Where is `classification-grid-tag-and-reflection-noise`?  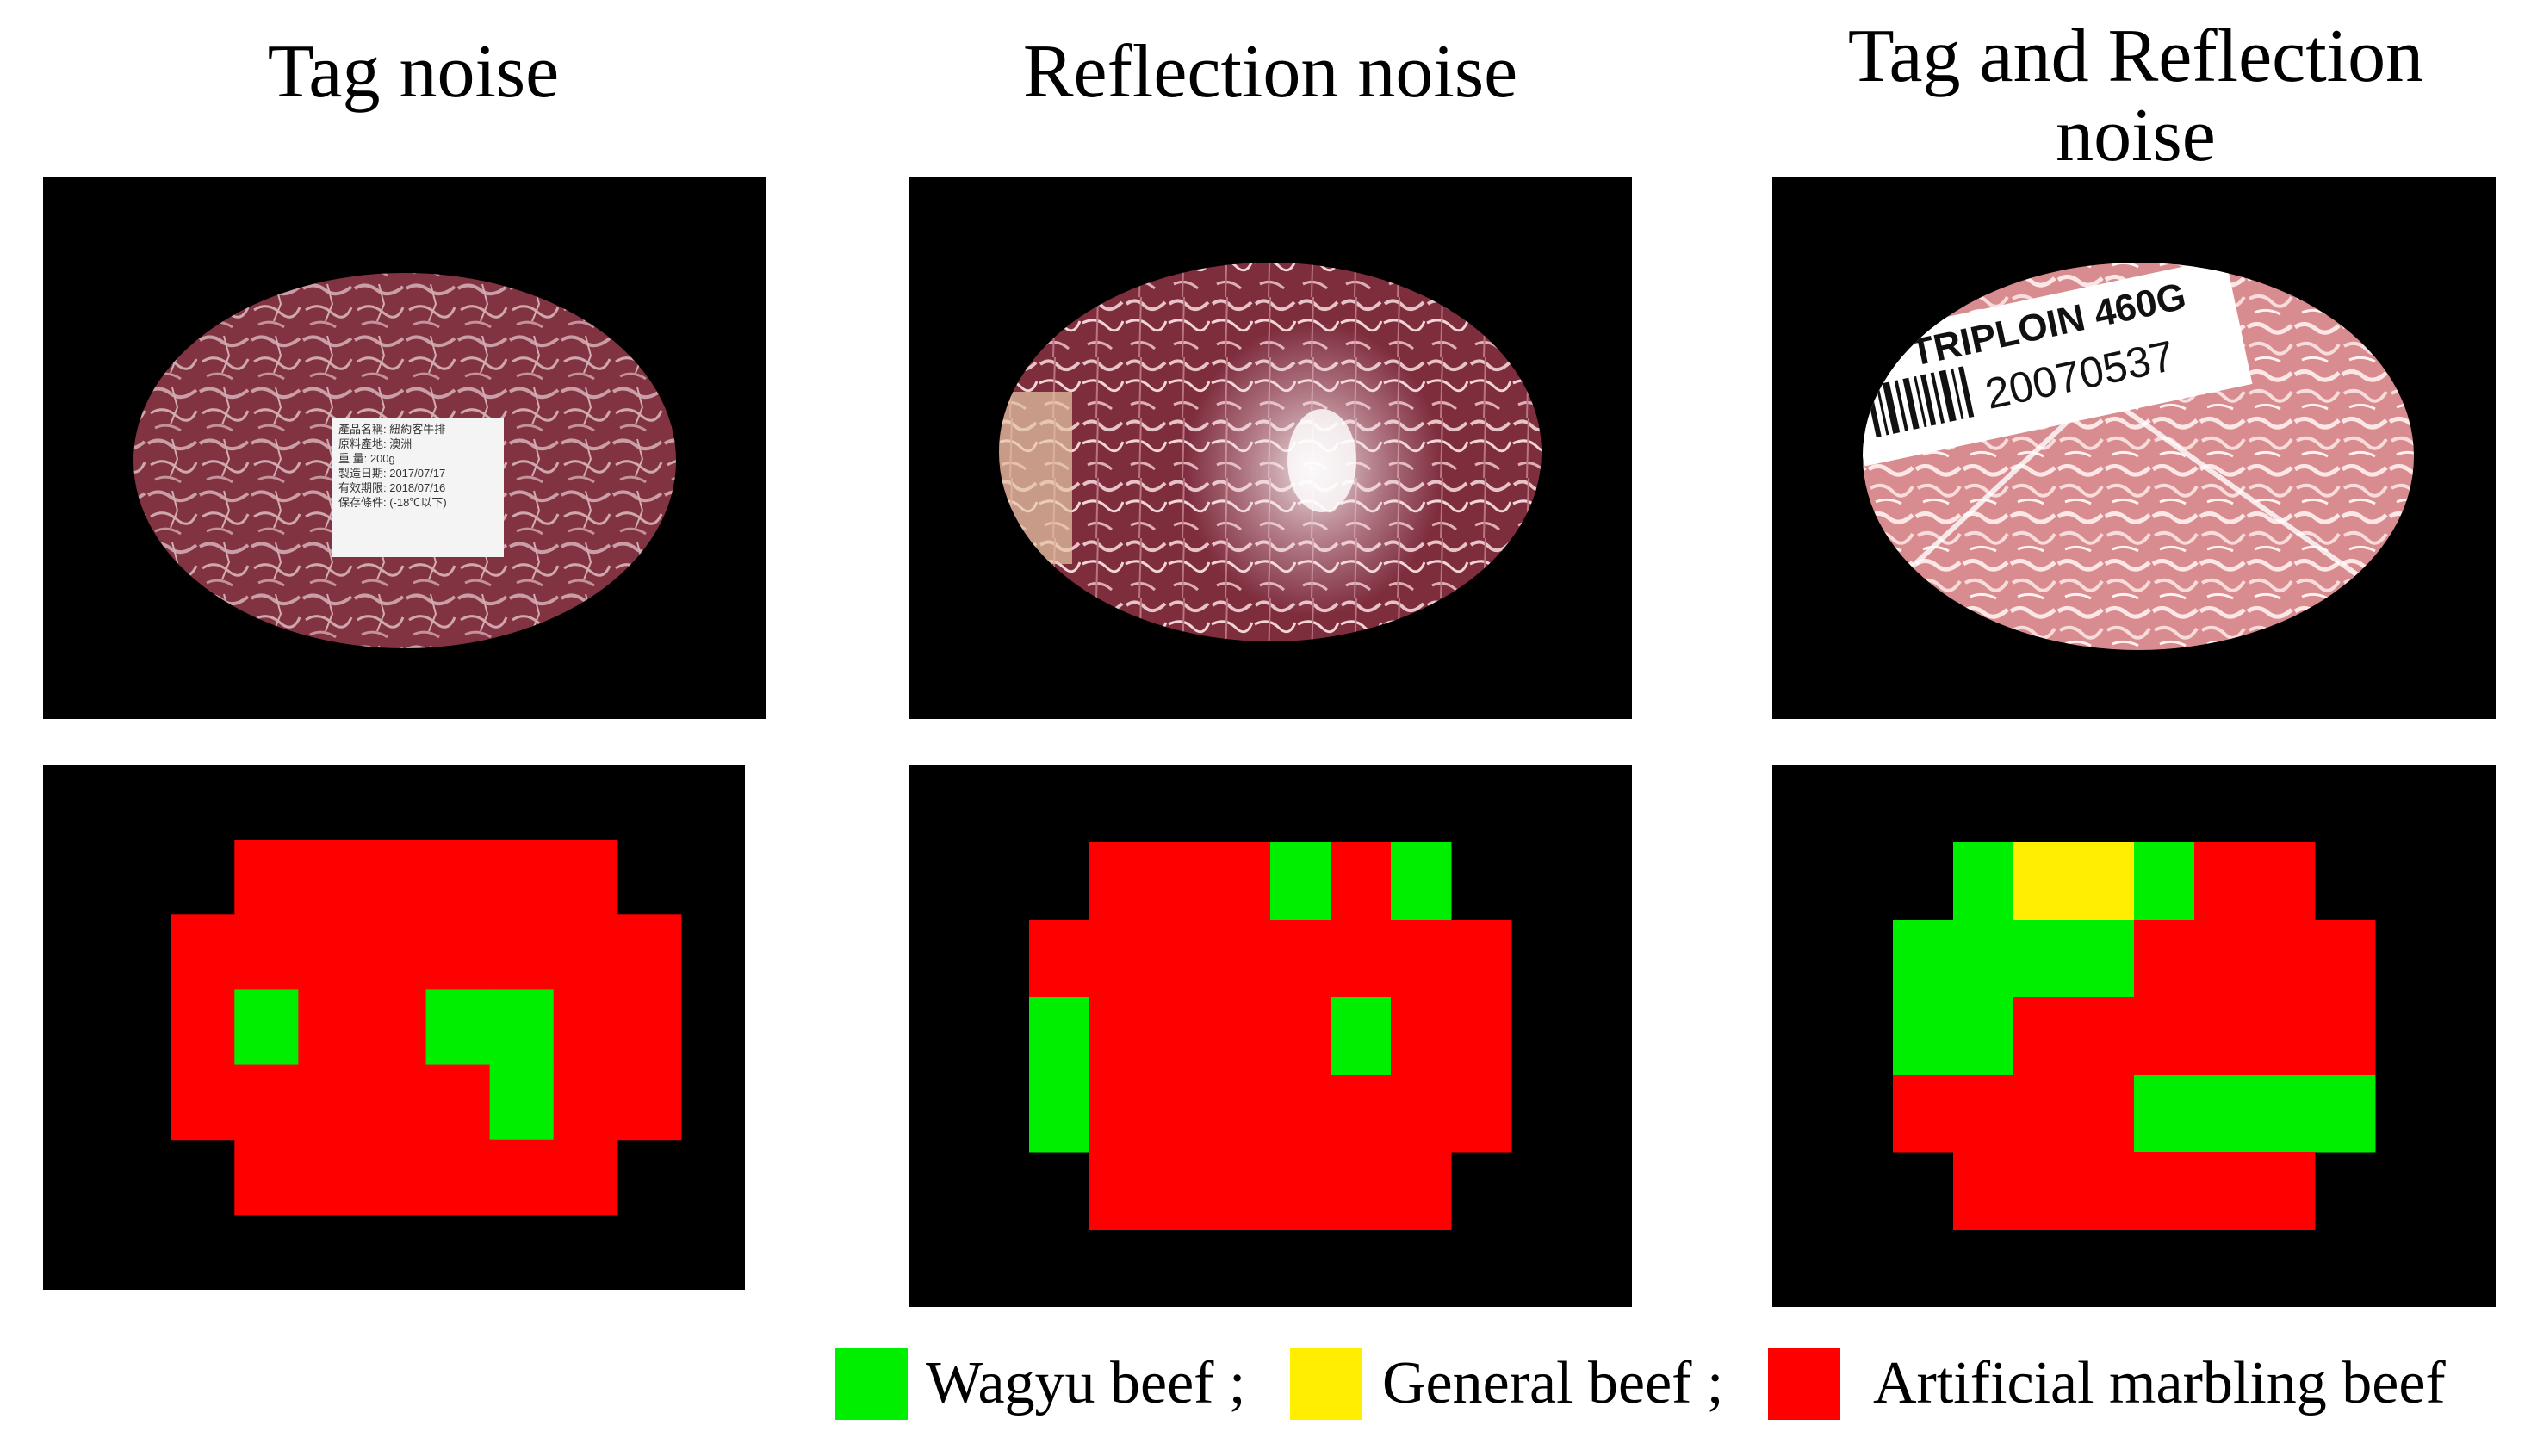
classification-grid-tag-and-reflection-noise is located at coordinates (2134, 1036).